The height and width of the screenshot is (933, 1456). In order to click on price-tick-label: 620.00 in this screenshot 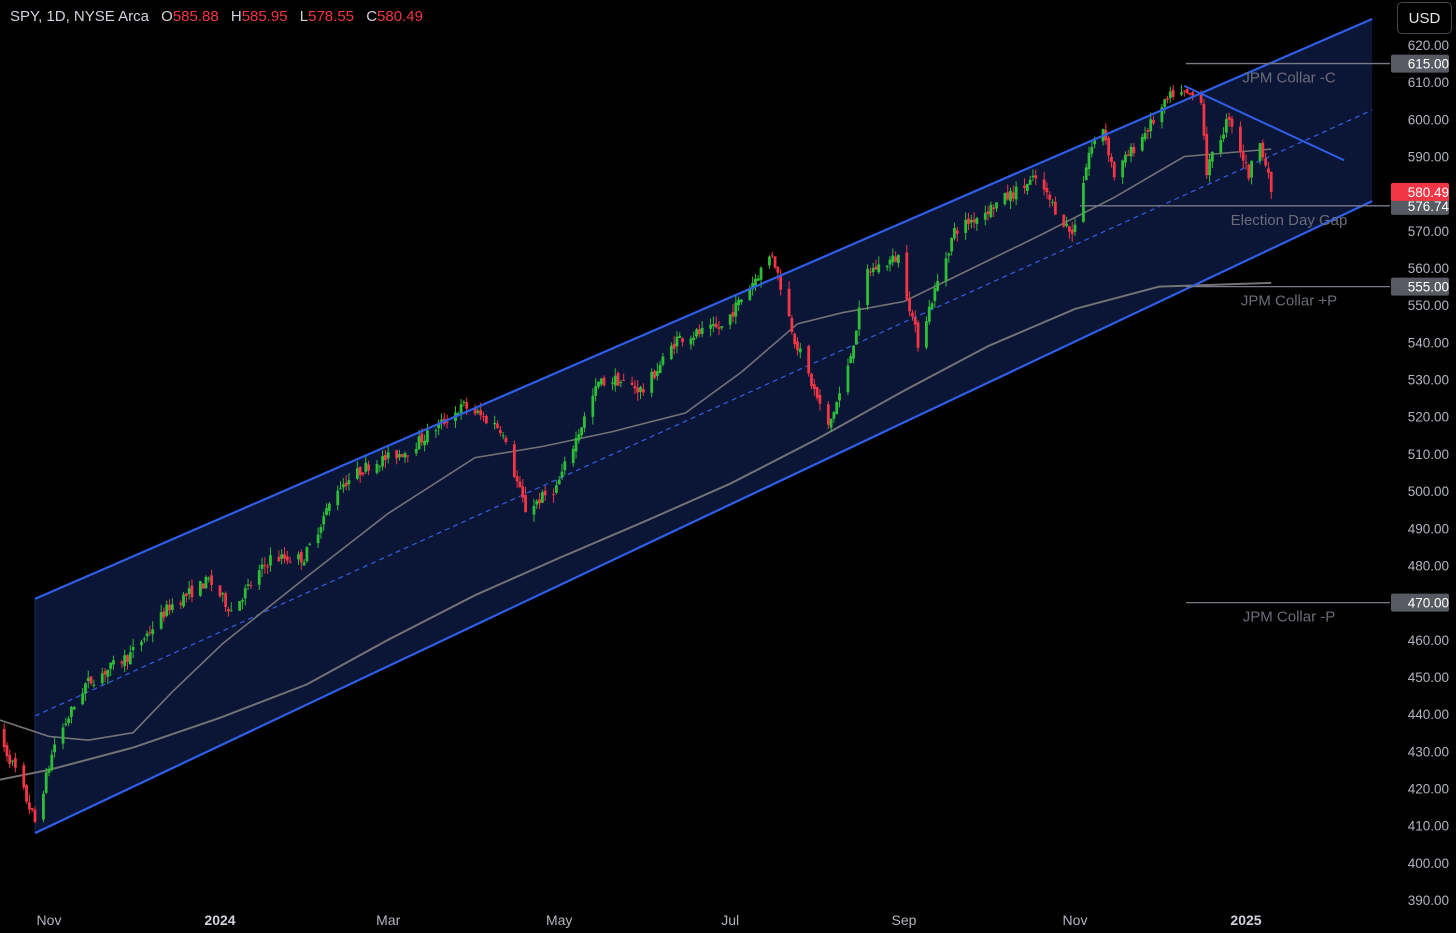, I will do `click(1428, 45)`.